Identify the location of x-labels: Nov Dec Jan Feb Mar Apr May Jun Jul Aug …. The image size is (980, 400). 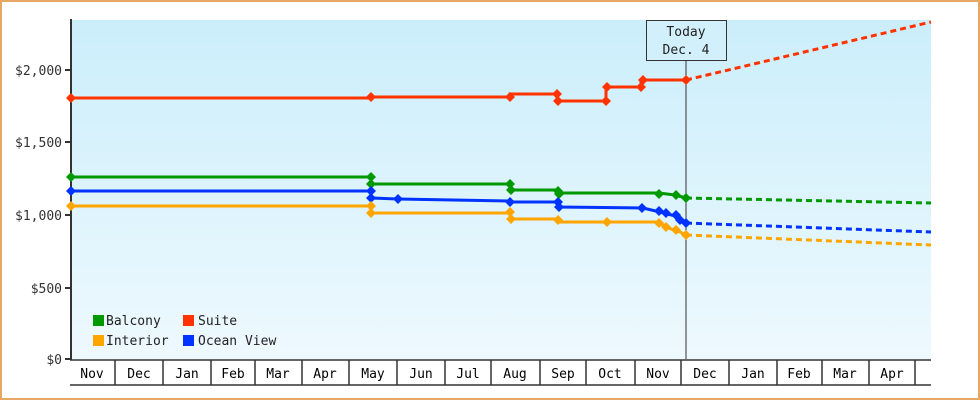
(492, 374).